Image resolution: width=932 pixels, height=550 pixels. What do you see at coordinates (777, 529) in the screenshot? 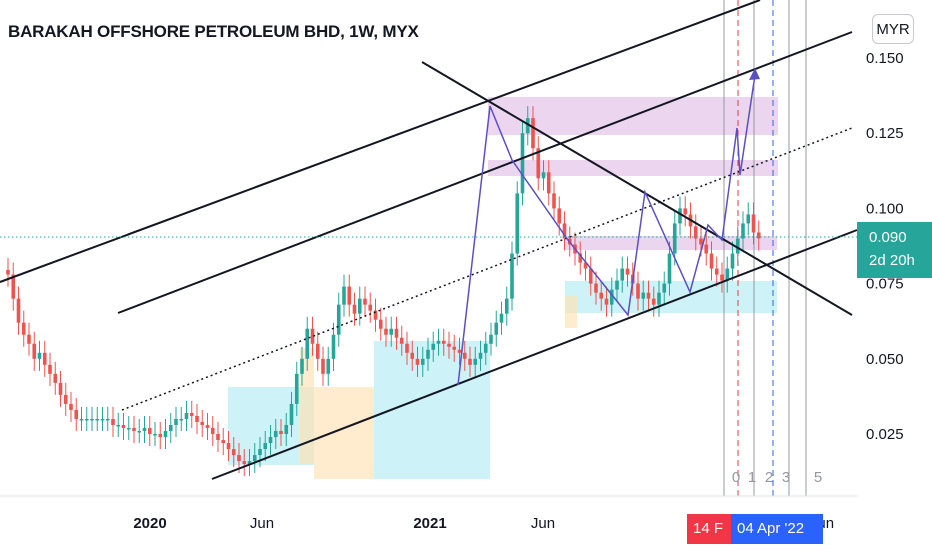
I see `date-badge-blue: 04 Apr '22` at bounding box center [777, 529].